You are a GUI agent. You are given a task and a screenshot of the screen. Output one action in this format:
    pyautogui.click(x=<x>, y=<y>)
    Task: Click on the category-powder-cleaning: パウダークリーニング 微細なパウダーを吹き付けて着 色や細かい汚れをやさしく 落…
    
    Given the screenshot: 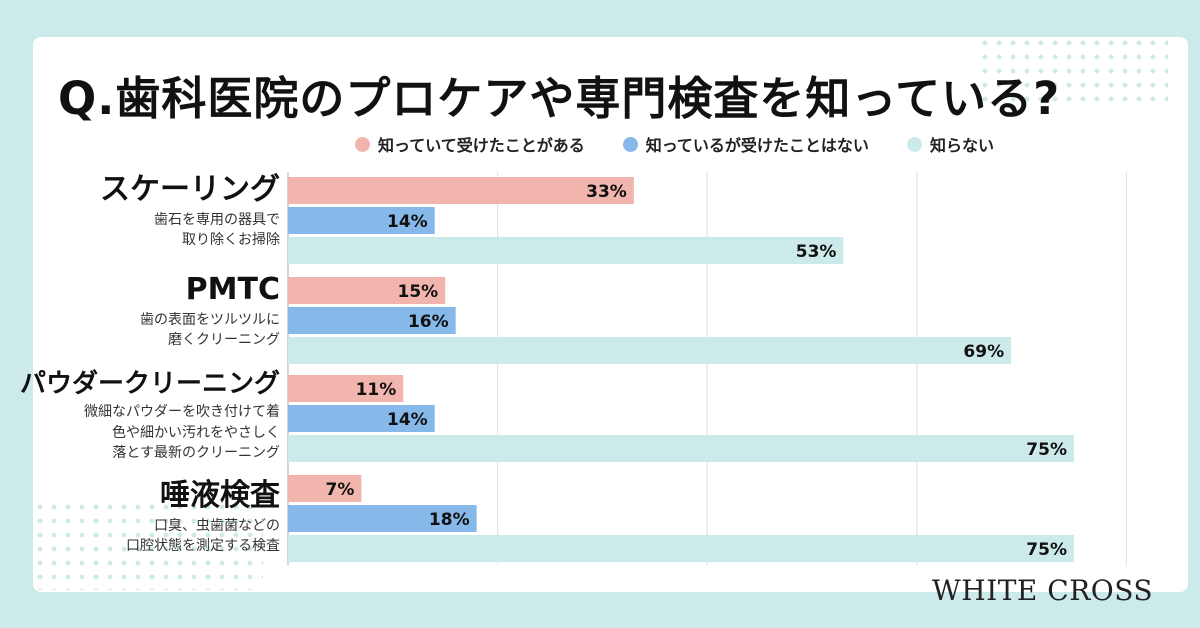 What is the action you would take?
    pyautogui.click(x=149, y=416)
    